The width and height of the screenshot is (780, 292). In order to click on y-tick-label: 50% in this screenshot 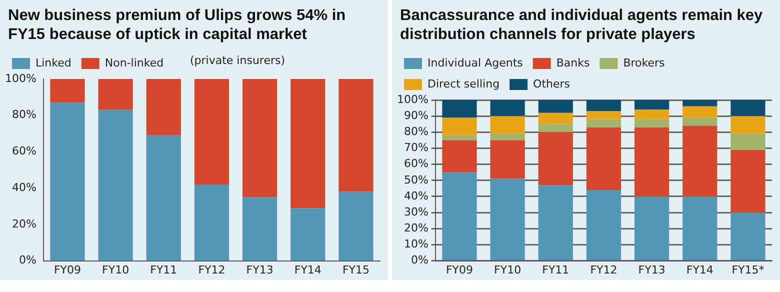, I will do `click(416, 179)`.